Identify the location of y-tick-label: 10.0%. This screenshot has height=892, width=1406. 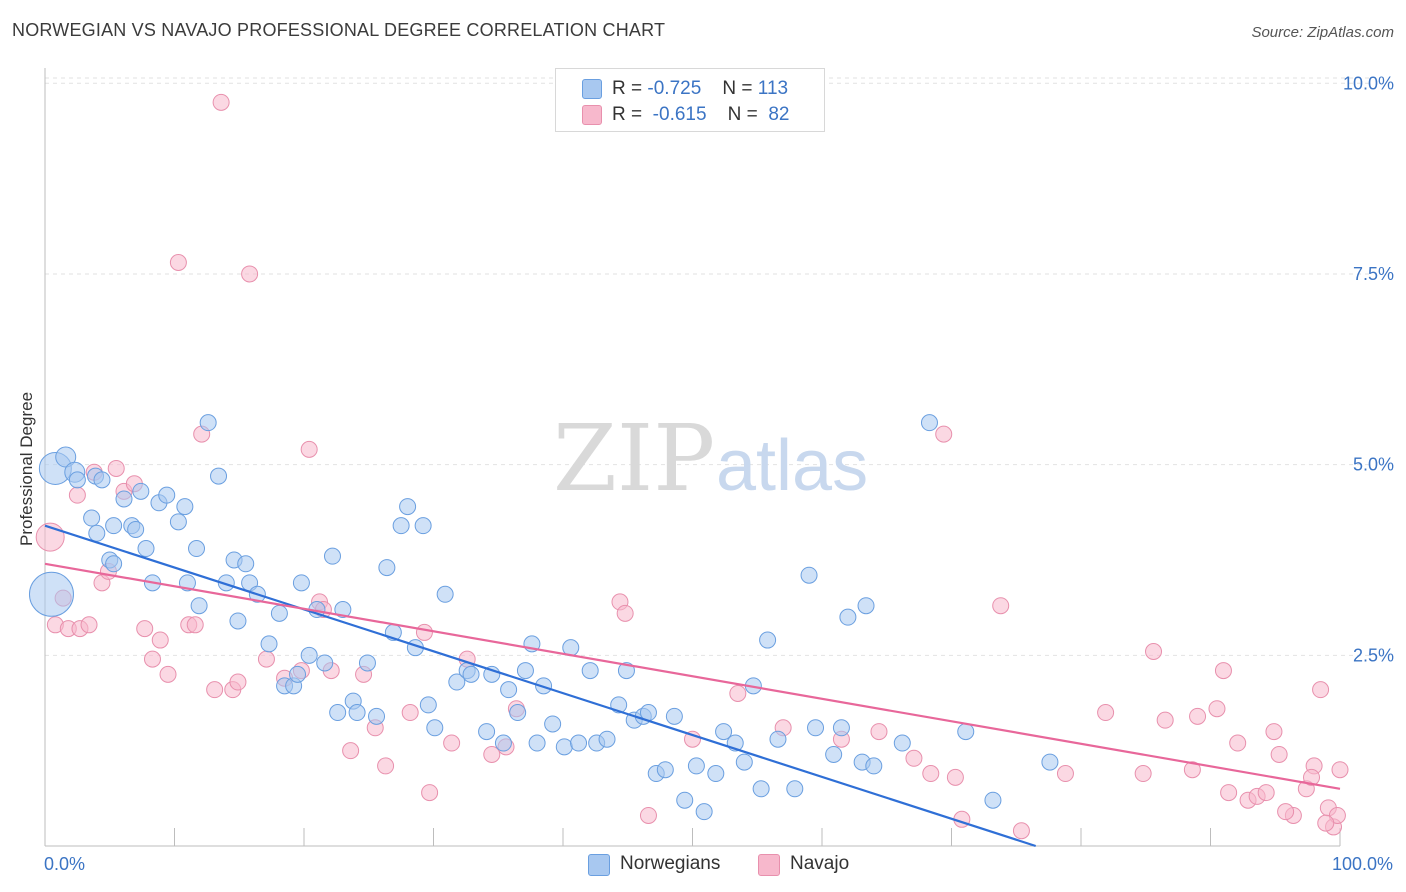
(1368, 83).